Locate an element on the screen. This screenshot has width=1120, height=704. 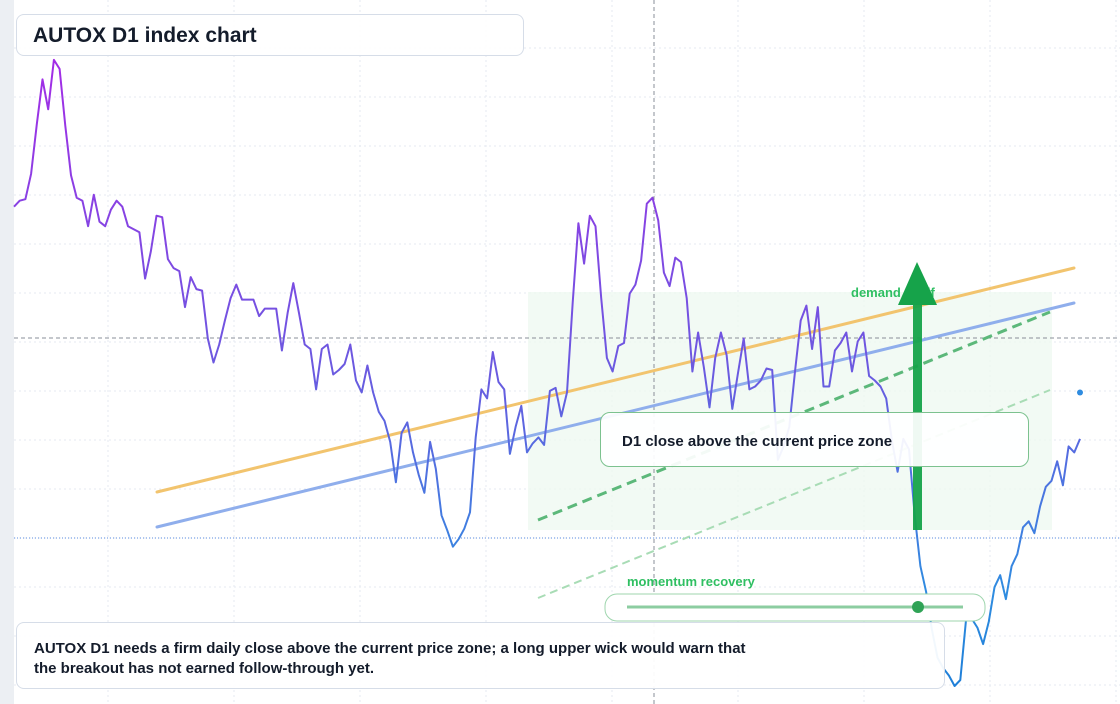
momentum-label: momentum recovery is located at coordinates (691, 581).